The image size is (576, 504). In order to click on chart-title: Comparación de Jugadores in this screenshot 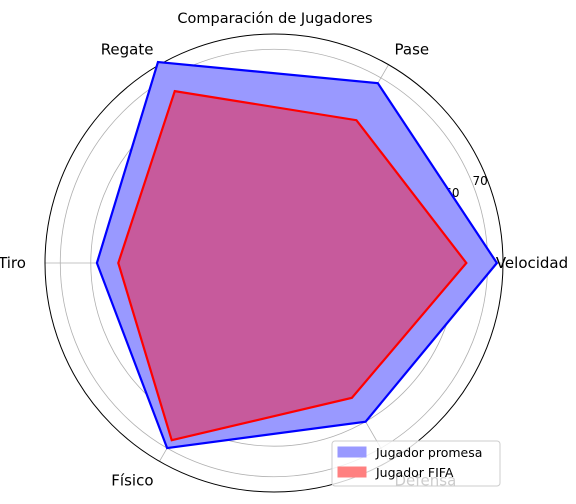, I will do `click(274, 19)`.